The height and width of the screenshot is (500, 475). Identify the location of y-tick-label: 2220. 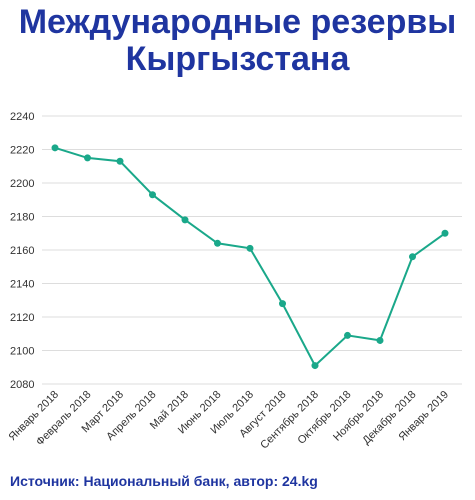
(22, 151).